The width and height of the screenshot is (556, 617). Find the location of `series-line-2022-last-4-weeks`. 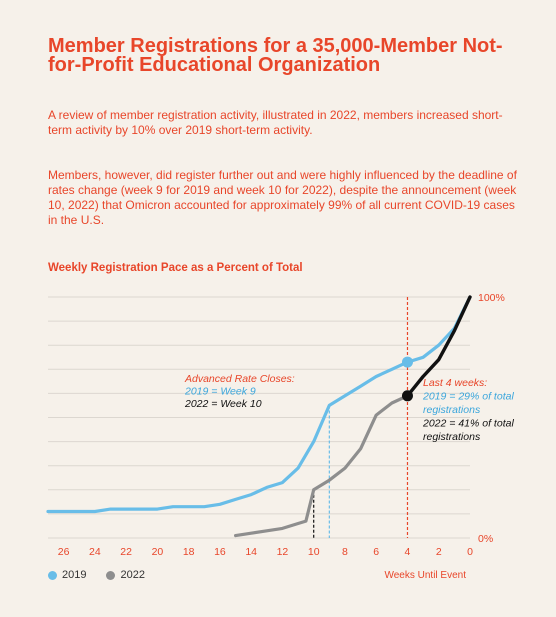

series-line-2022-last-4-weeks is located at coordinates (438, 346).